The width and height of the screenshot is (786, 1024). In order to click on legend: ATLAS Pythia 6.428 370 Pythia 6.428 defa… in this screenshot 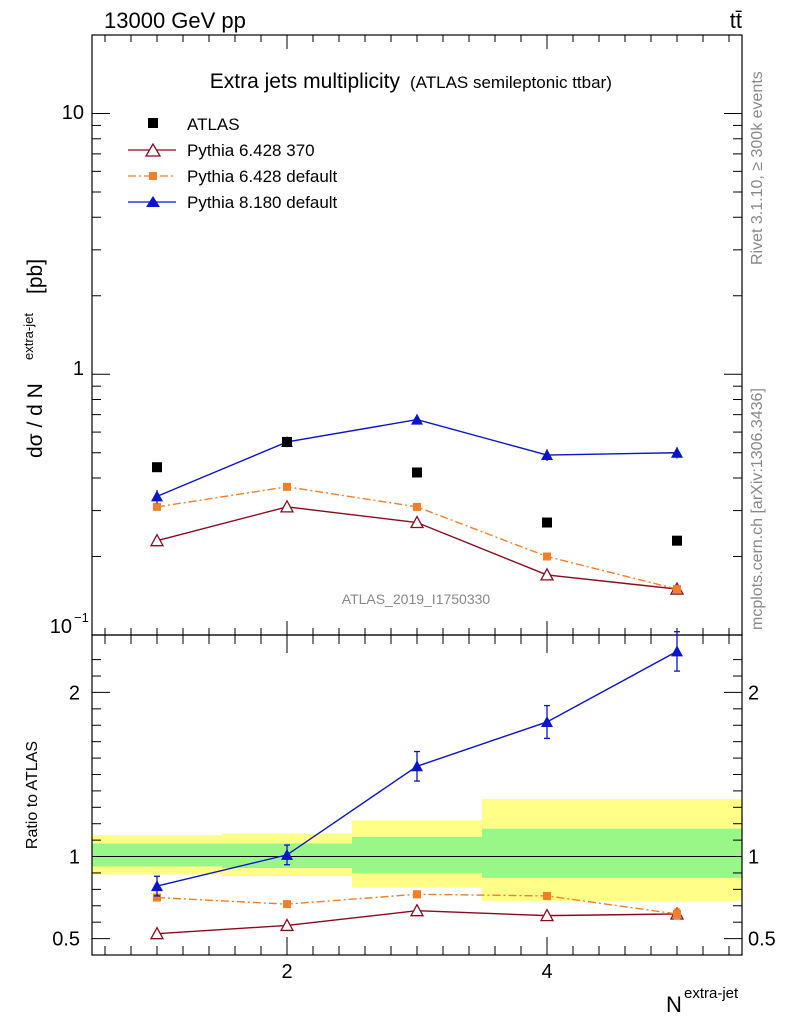, I will do `click(233, 163)`.